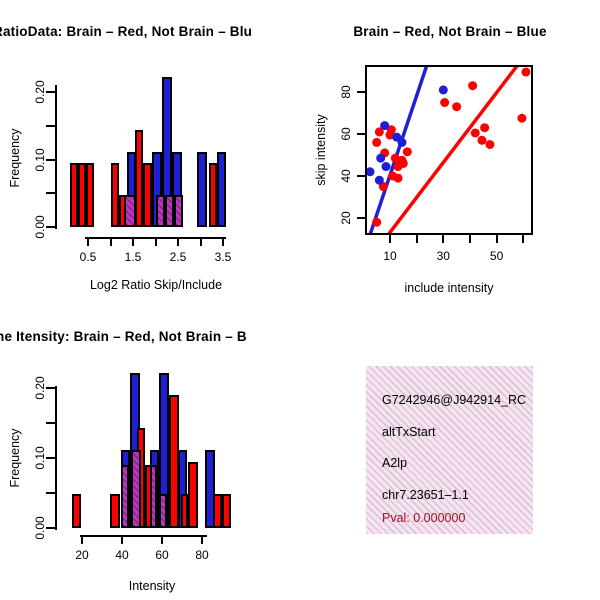 This screenshot has height=600, width=600. I want to click on gene-id-text: G7242946@J942914_RC, so click(454, 400).